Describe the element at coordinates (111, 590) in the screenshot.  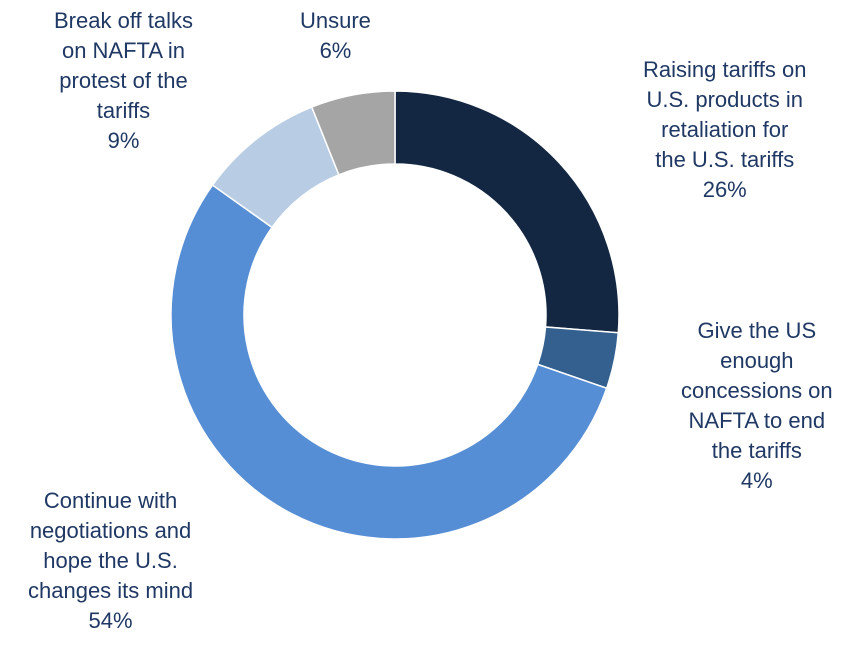
I see `slice-label-text: changes its mind` at that location.